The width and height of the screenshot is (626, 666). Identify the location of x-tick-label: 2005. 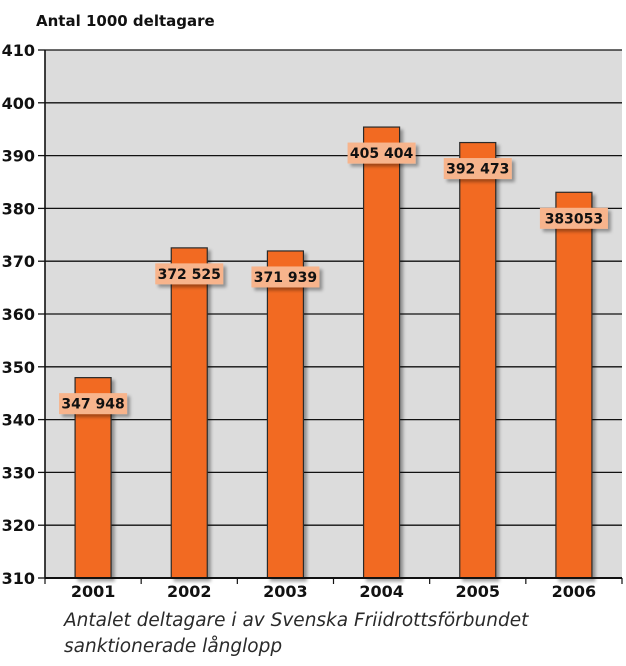
(477, 591).